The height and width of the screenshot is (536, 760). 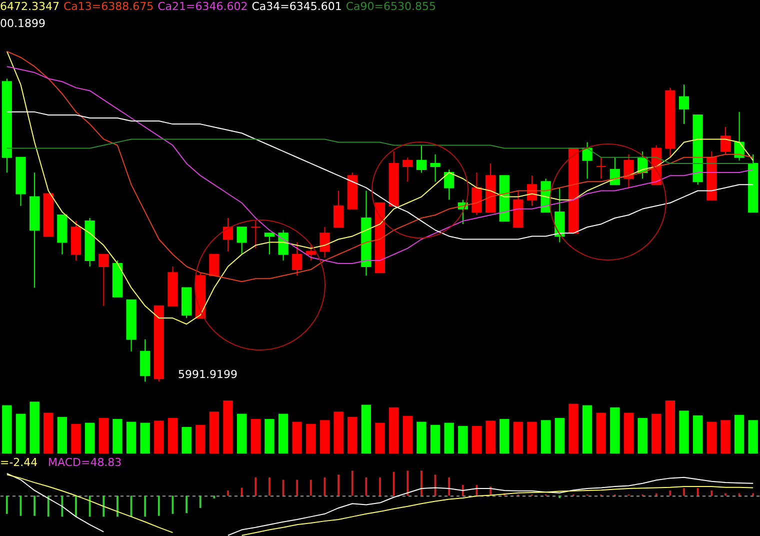 I want to click on text: 6472.3347, so click(x=30, y=6).